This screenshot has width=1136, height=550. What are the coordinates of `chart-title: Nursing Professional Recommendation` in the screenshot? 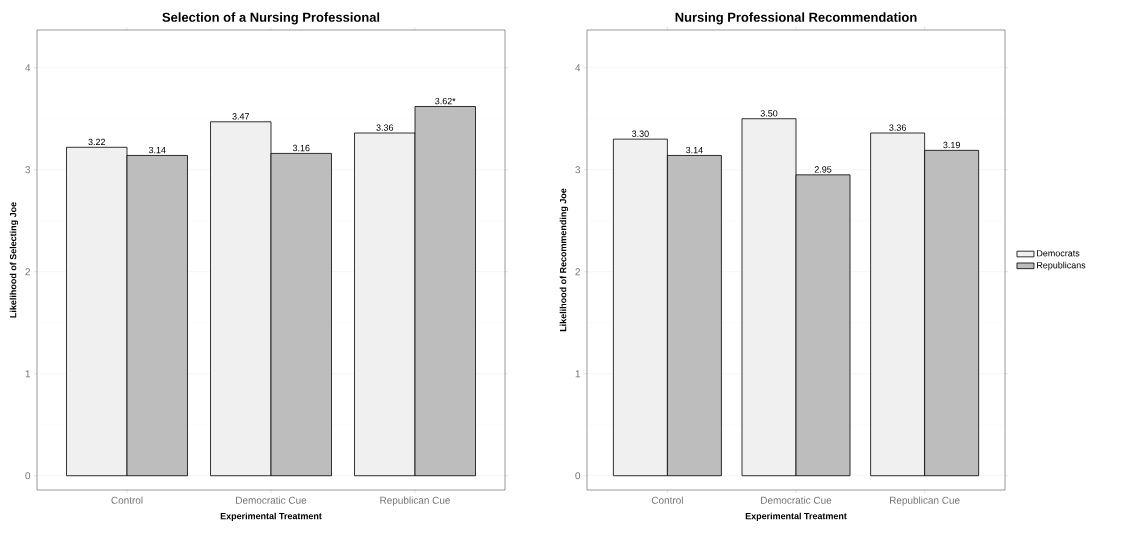 It's located at (796, 18).